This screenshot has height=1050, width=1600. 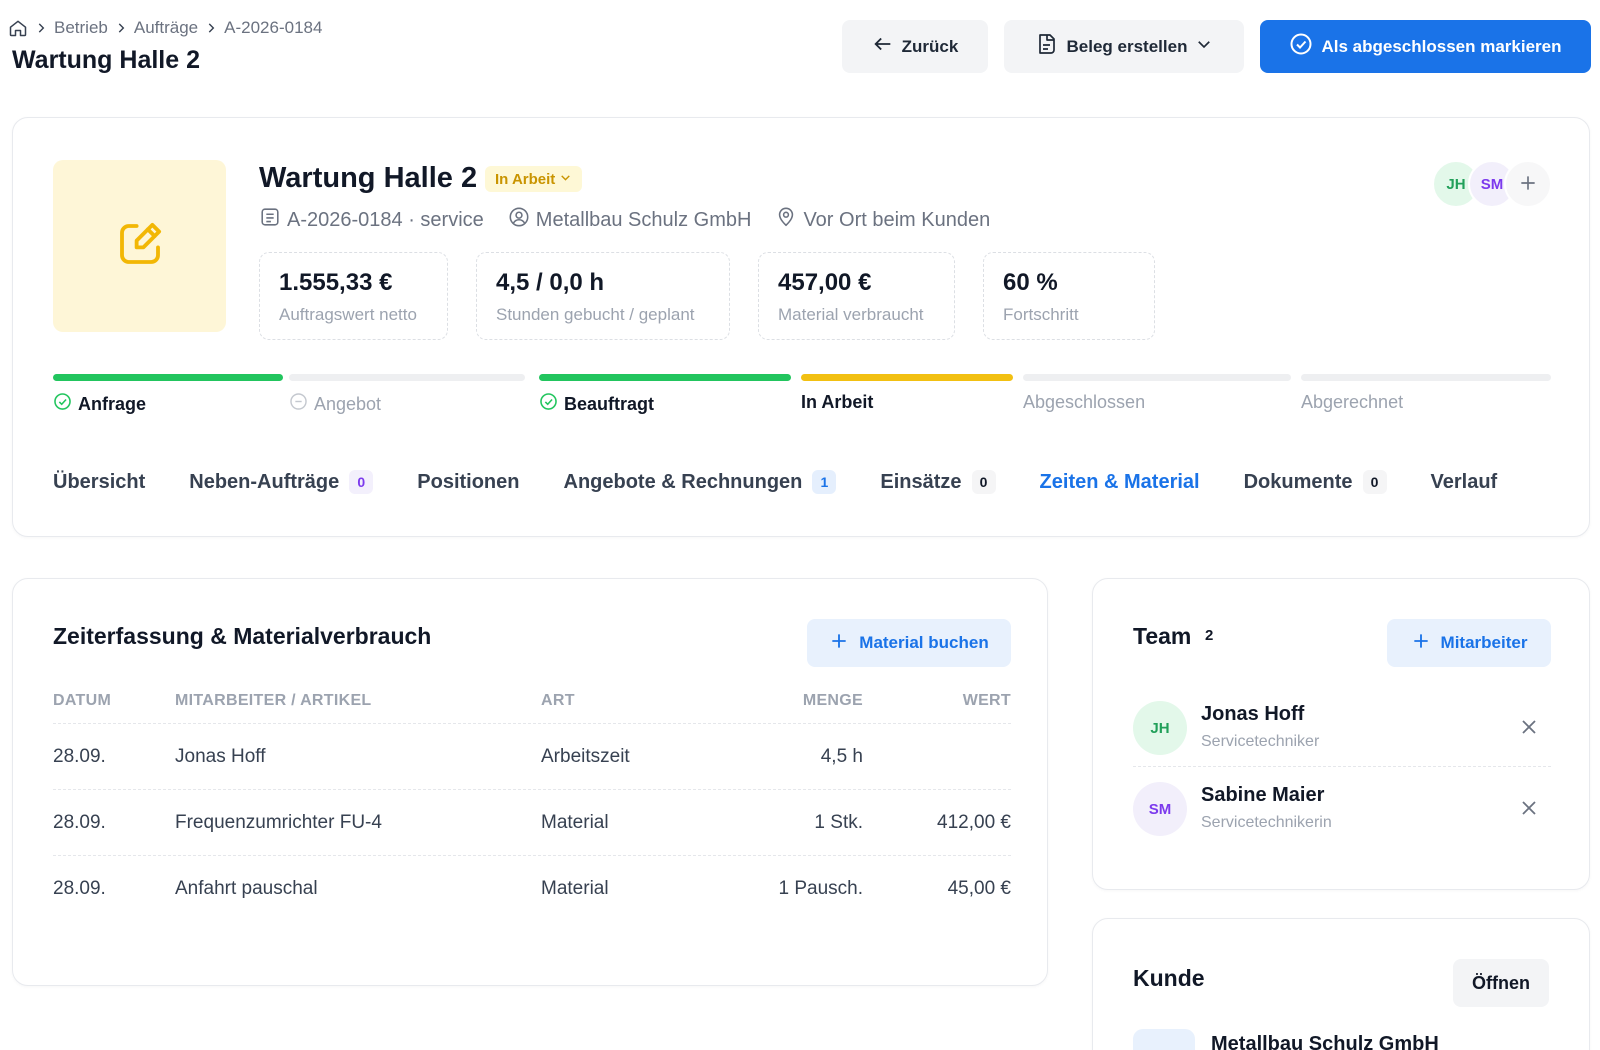 I want to click on breadcrumb-item-auftraege: Aufträge, so click(x=166, y=27).